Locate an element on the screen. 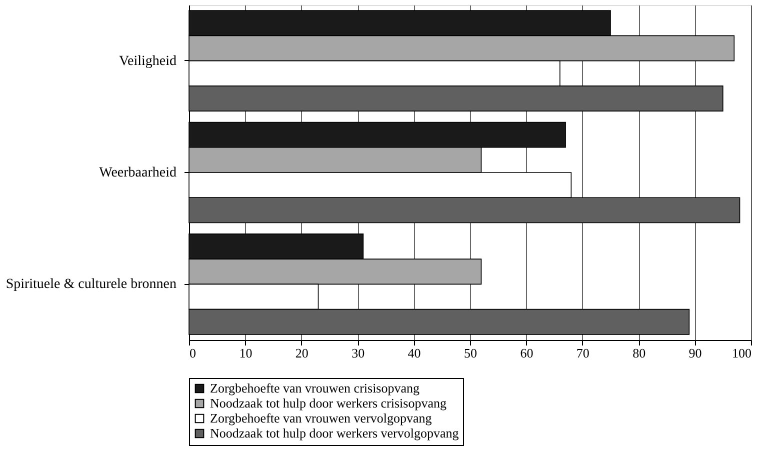 The image size is (757, 451). x-tick-label: 60 is located at coordinates (527, 353).